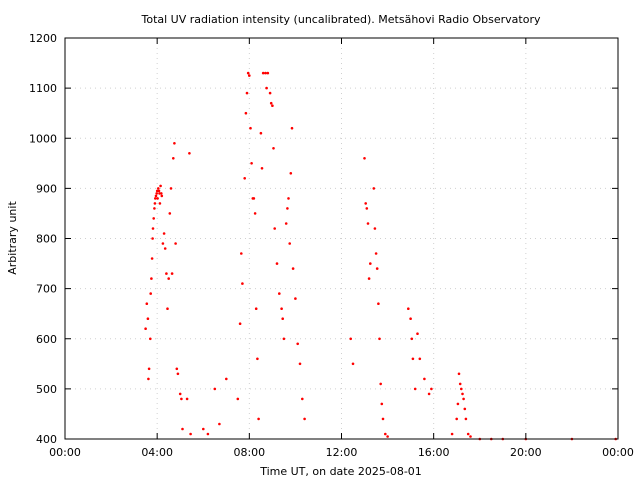  What do you see at coordinates (46, 389) in the screenshot?
I see `y-tick-label: 500` at bounding box center [46, 389].